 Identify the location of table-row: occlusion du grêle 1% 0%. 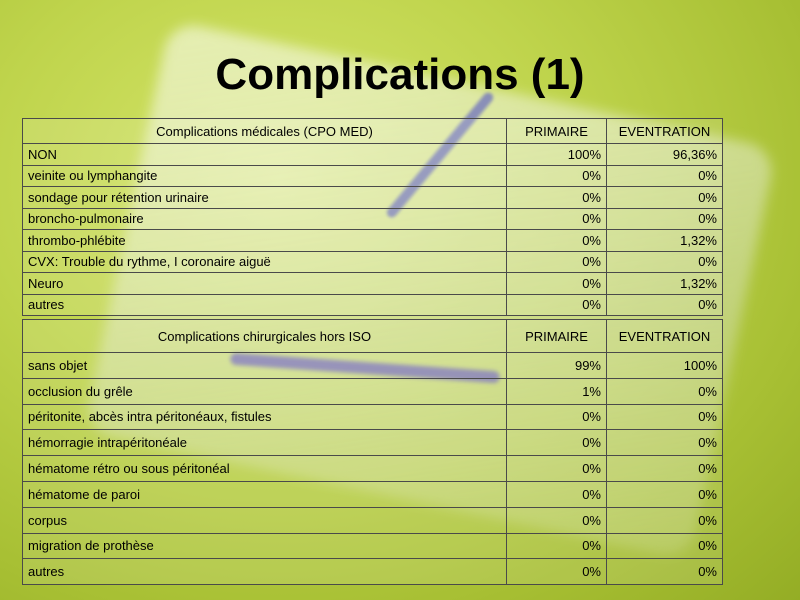
(372, 391).